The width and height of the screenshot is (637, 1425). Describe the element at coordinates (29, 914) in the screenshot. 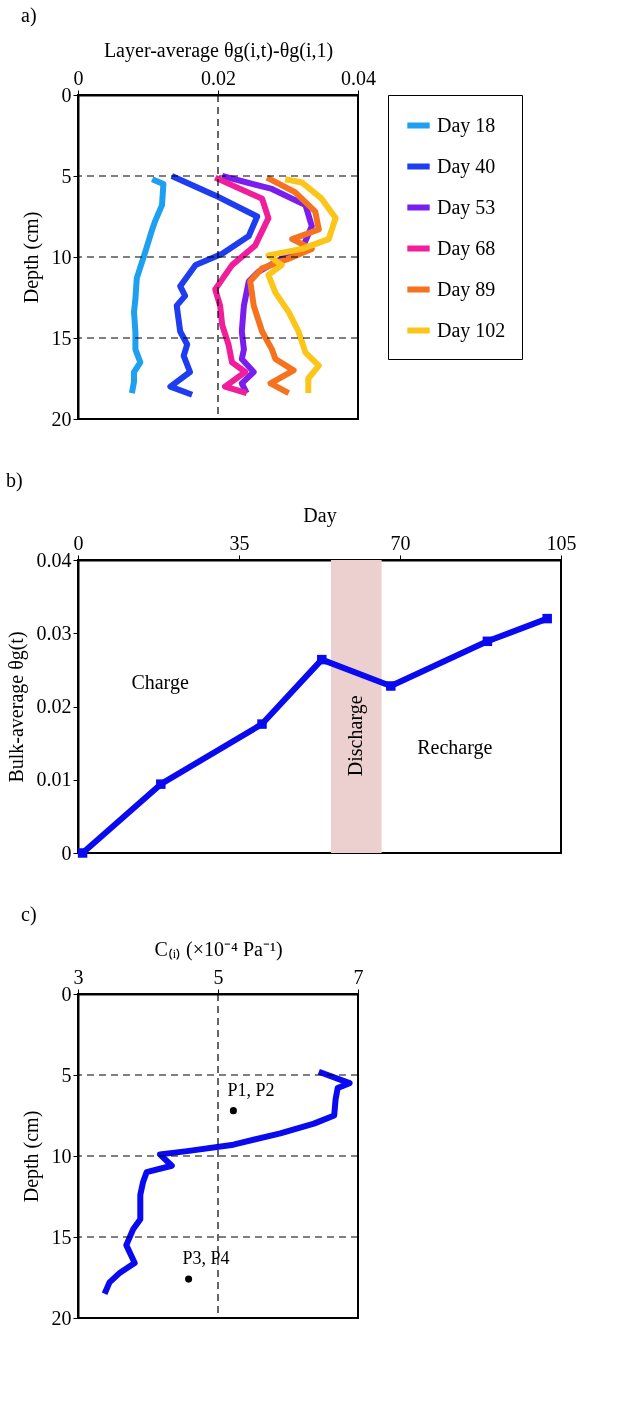

I see `chart-title: c)` at that location.